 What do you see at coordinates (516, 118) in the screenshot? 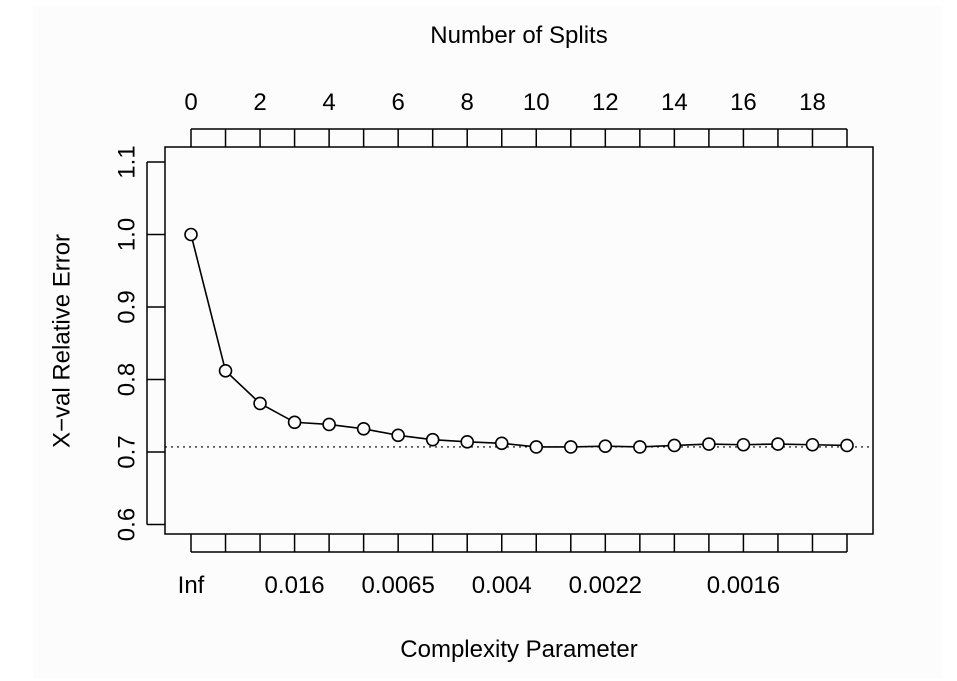
I see `x-axis-top: 0 2 4 6 8 10 12 14 16 18` at bounding box center [516, 118].